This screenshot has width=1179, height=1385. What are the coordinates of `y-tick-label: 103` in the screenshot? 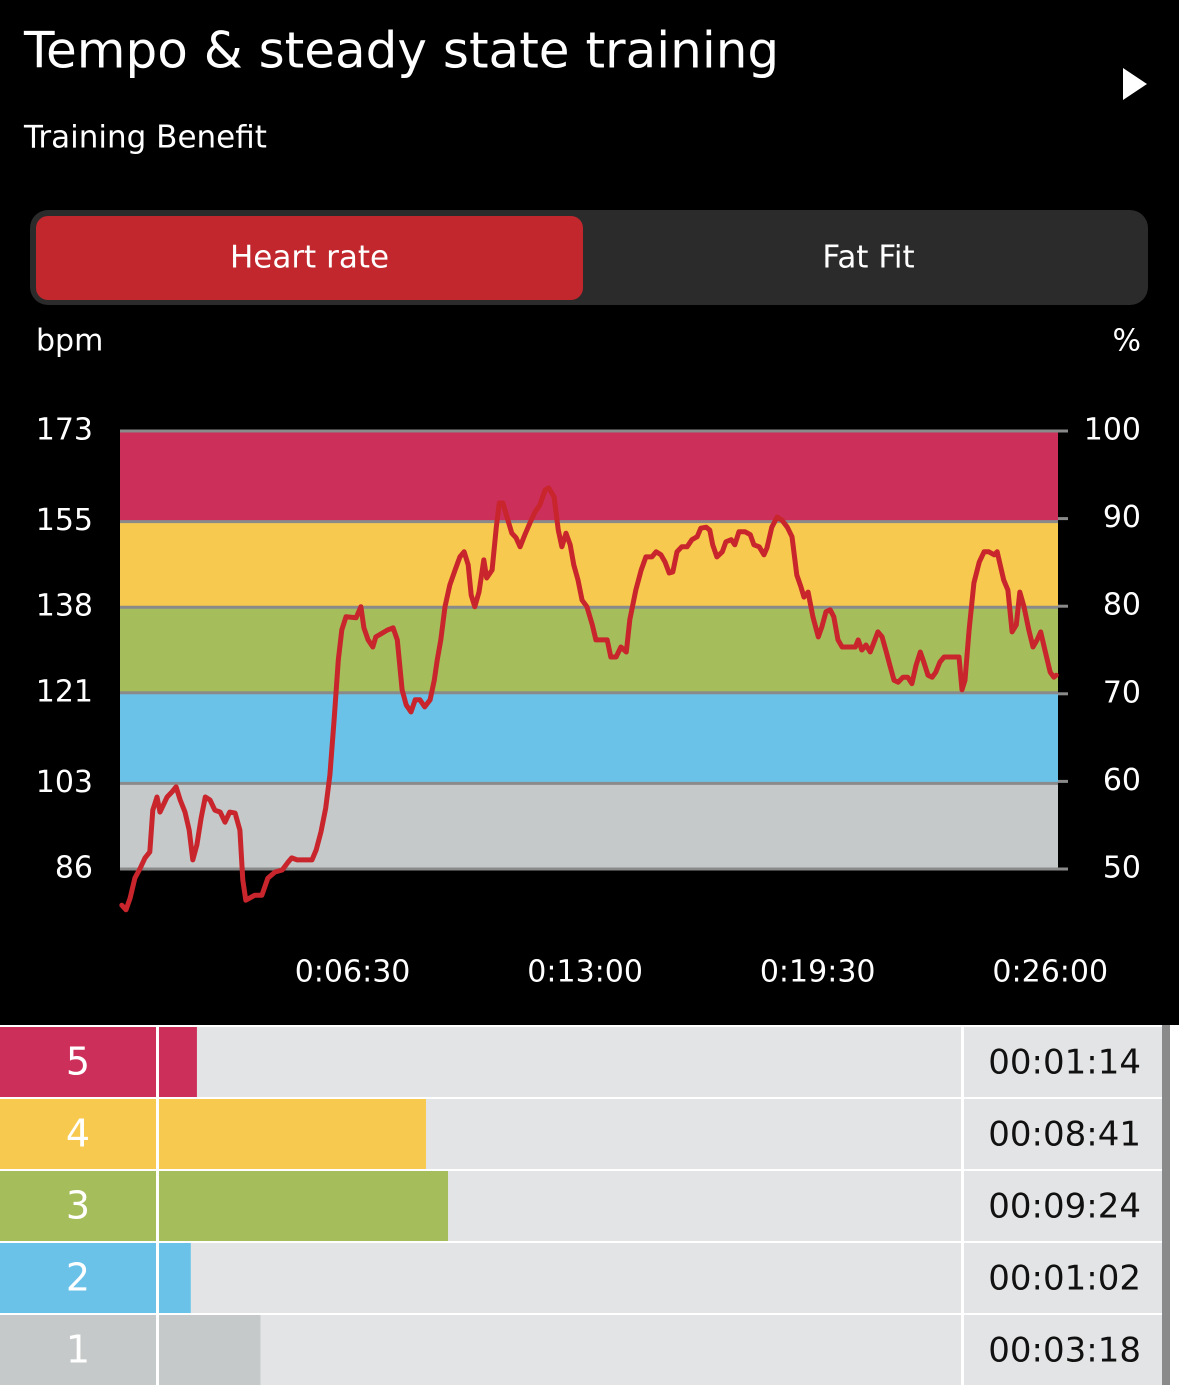 It's located at (64, 782).